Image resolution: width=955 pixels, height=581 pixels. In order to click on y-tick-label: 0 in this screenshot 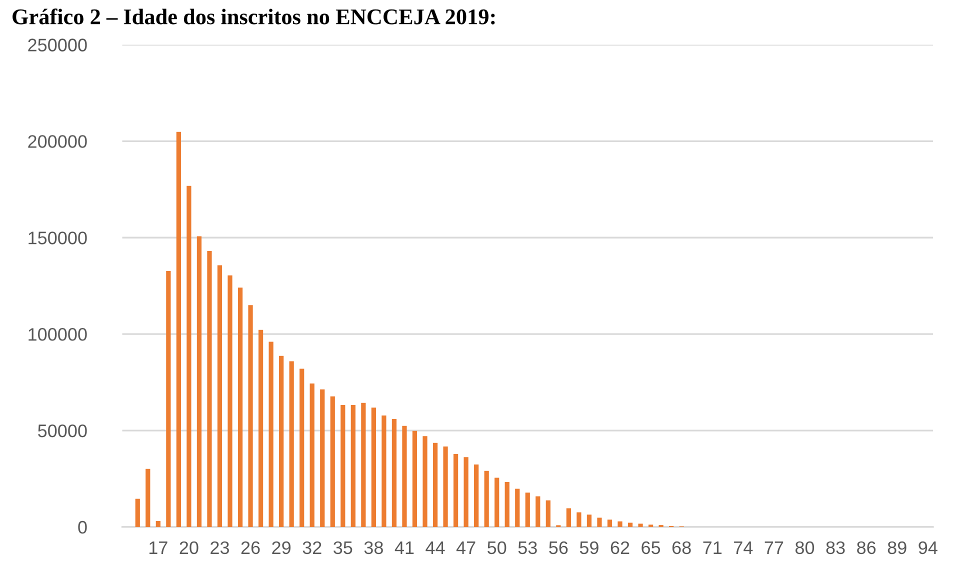, I will do `click(82, 527)`.